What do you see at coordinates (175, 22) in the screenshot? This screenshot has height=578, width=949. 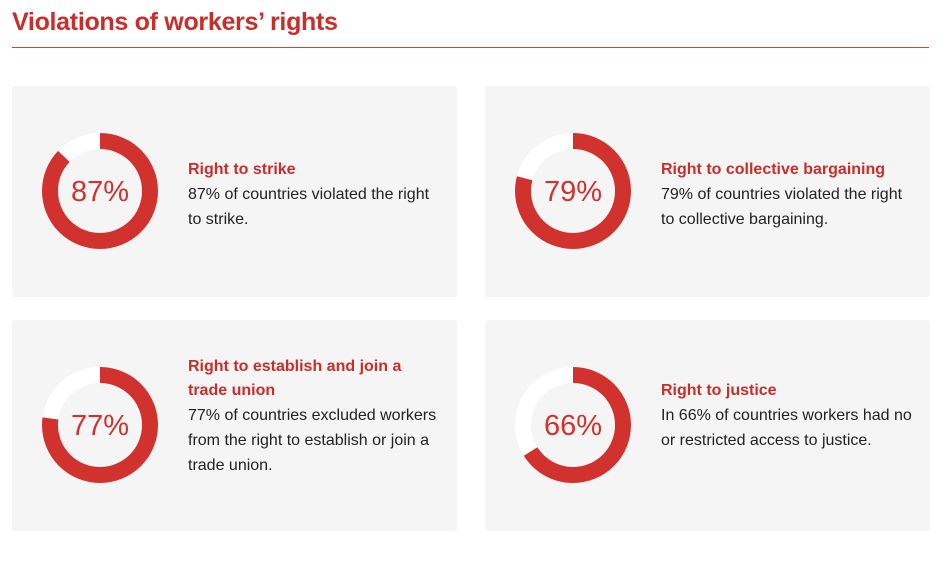 I see `page-title: Violations of workers’ rights` at bounding box center [175, 22].